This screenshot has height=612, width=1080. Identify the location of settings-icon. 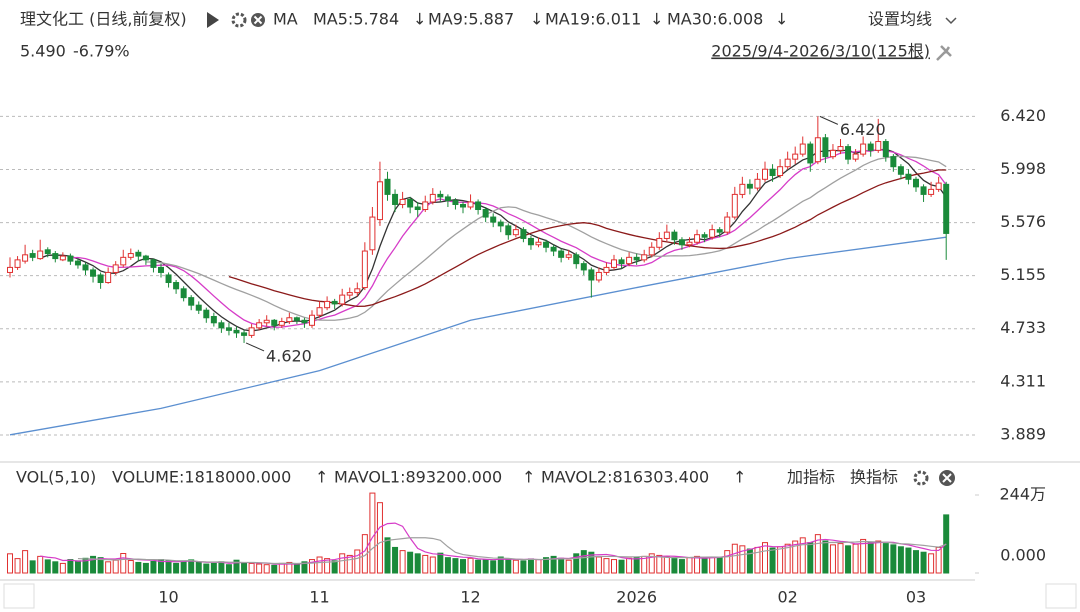
(239, 20).